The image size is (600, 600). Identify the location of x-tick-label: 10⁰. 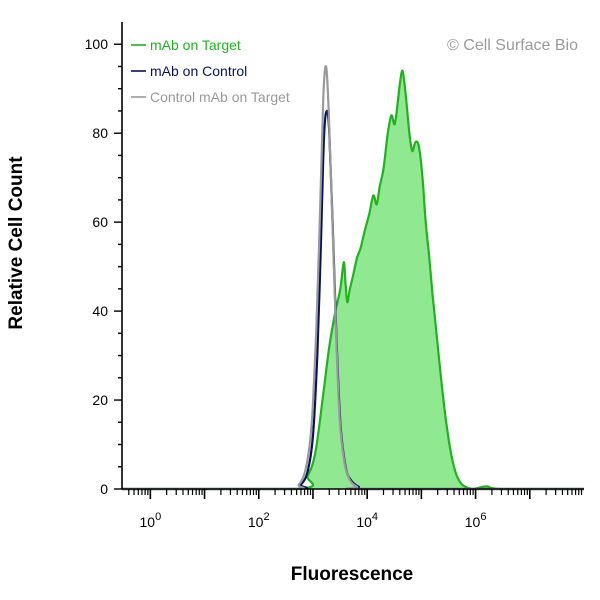
(150, 520).